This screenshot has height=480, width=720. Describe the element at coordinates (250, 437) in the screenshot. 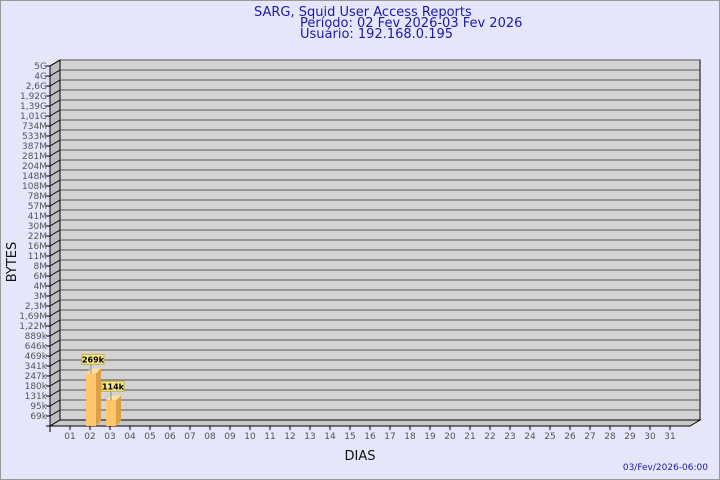

I see `x-tick-label: 10` at that location.